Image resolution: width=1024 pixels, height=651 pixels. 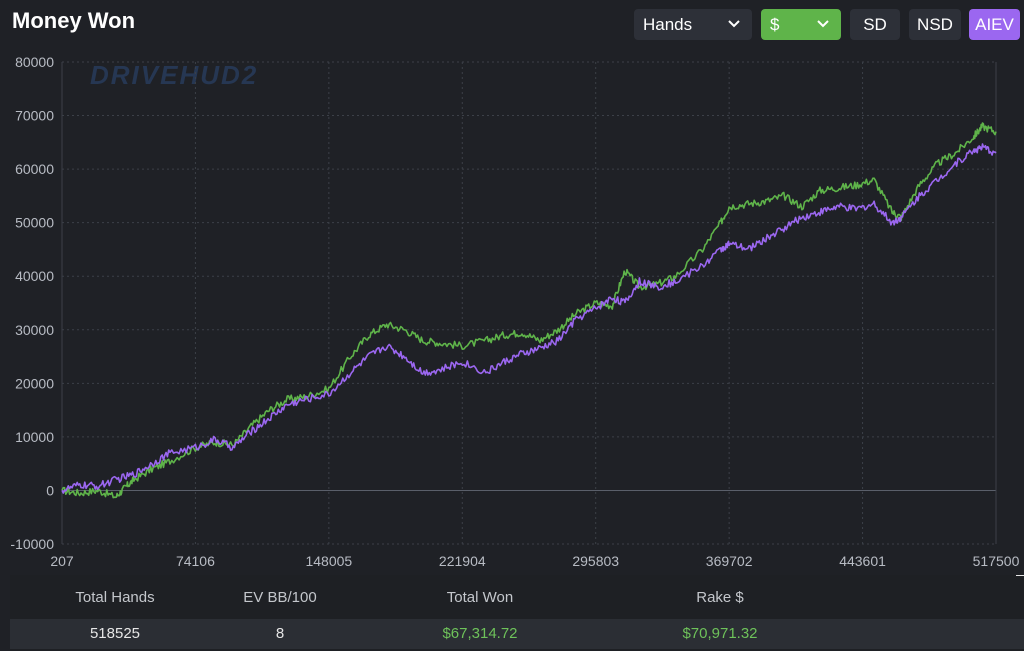 What do you see at coordinates (32, 544) in the screenshot?
I see `y-tick-label: -10000` at bounding box center [32, 544].